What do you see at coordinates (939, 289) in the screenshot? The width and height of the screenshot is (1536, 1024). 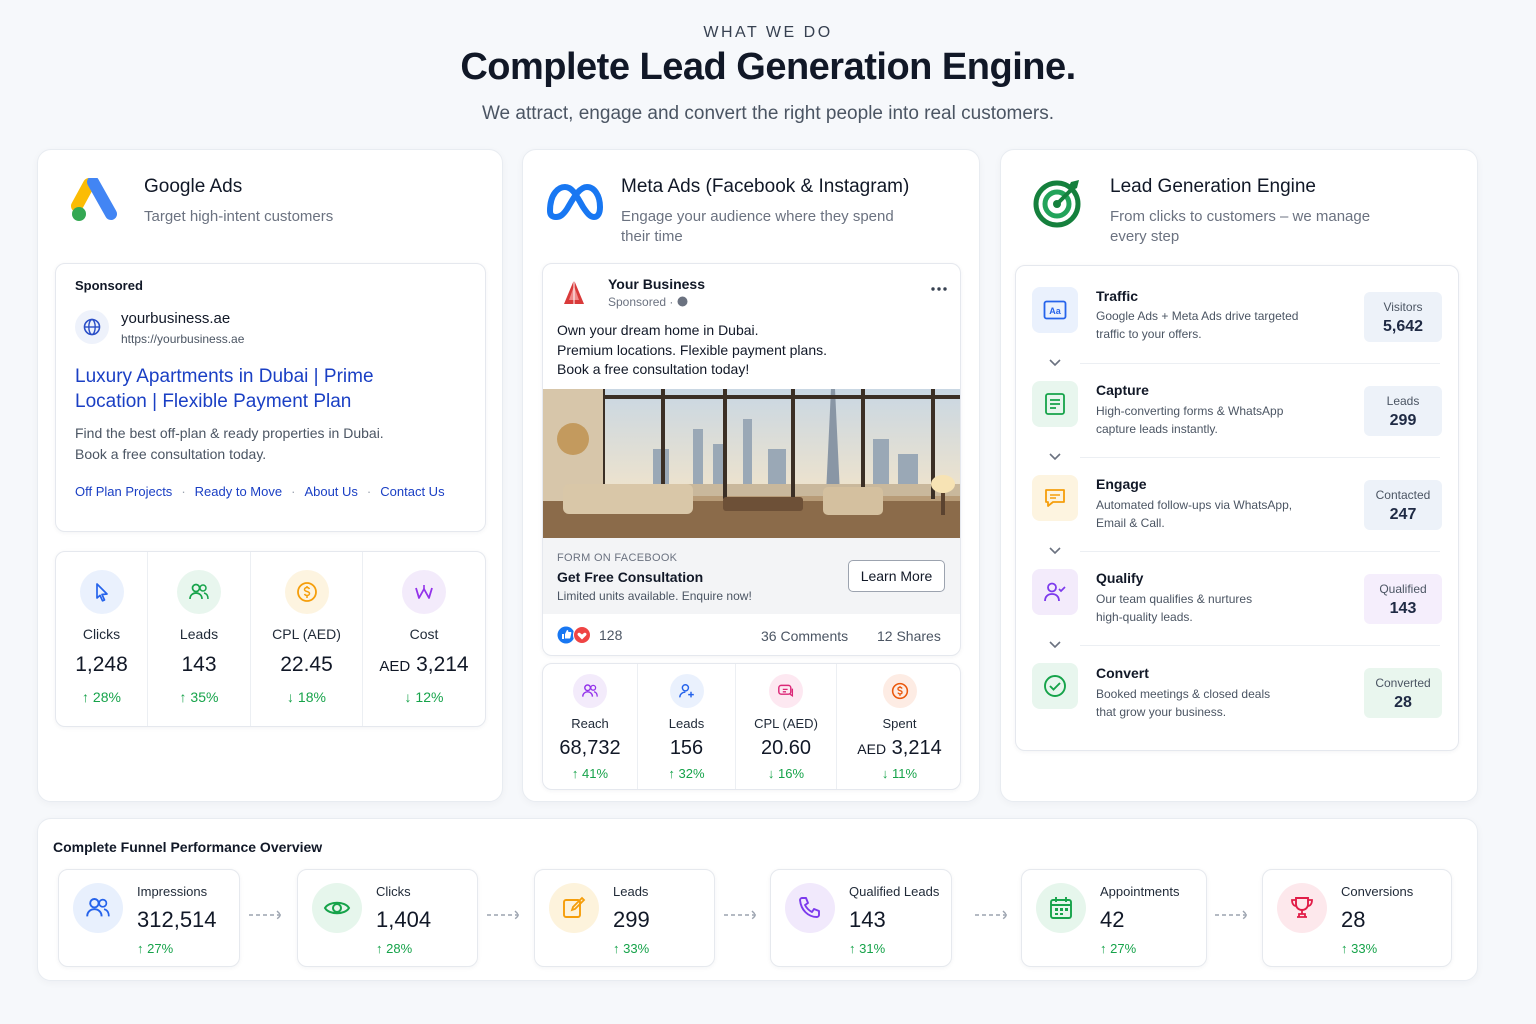 I see `more-menu` at bounding box center [939, 289].